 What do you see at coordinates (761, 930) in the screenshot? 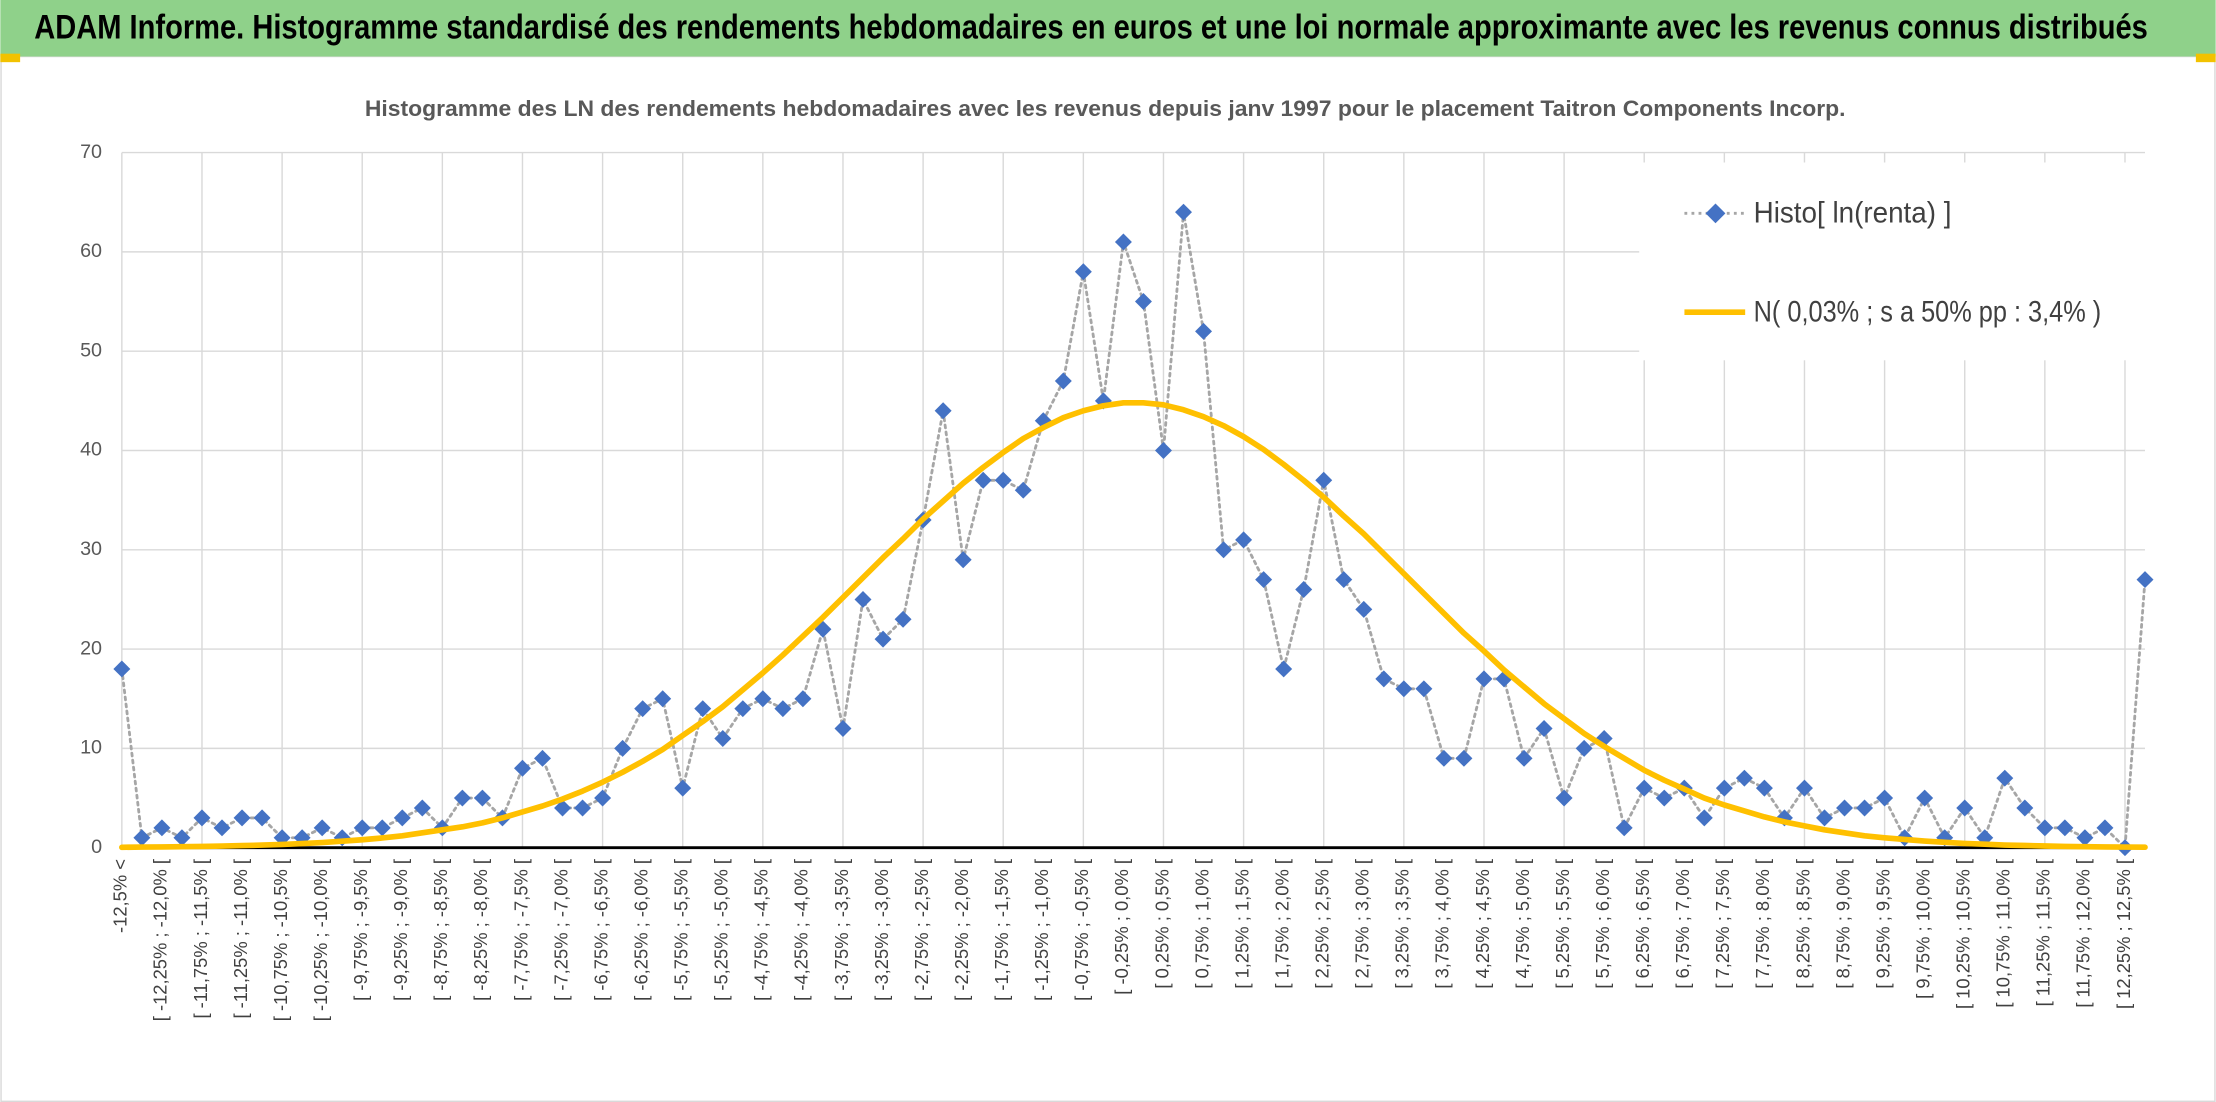
I see `x-tick-label: [ -4,75% ; -4,5% [` at bounding box center [761, 930].